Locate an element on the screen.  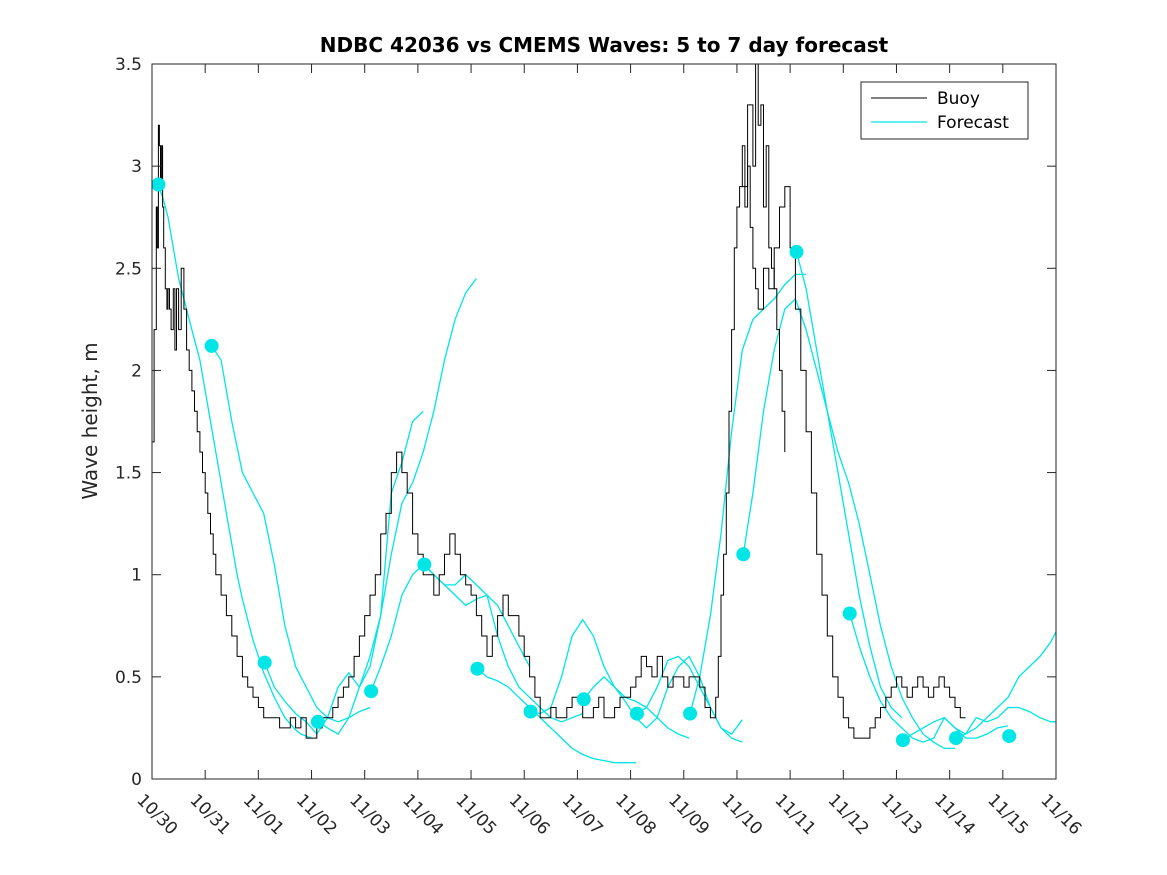
y-axis-label: Wave height, m is located at coordinates (90, 420).